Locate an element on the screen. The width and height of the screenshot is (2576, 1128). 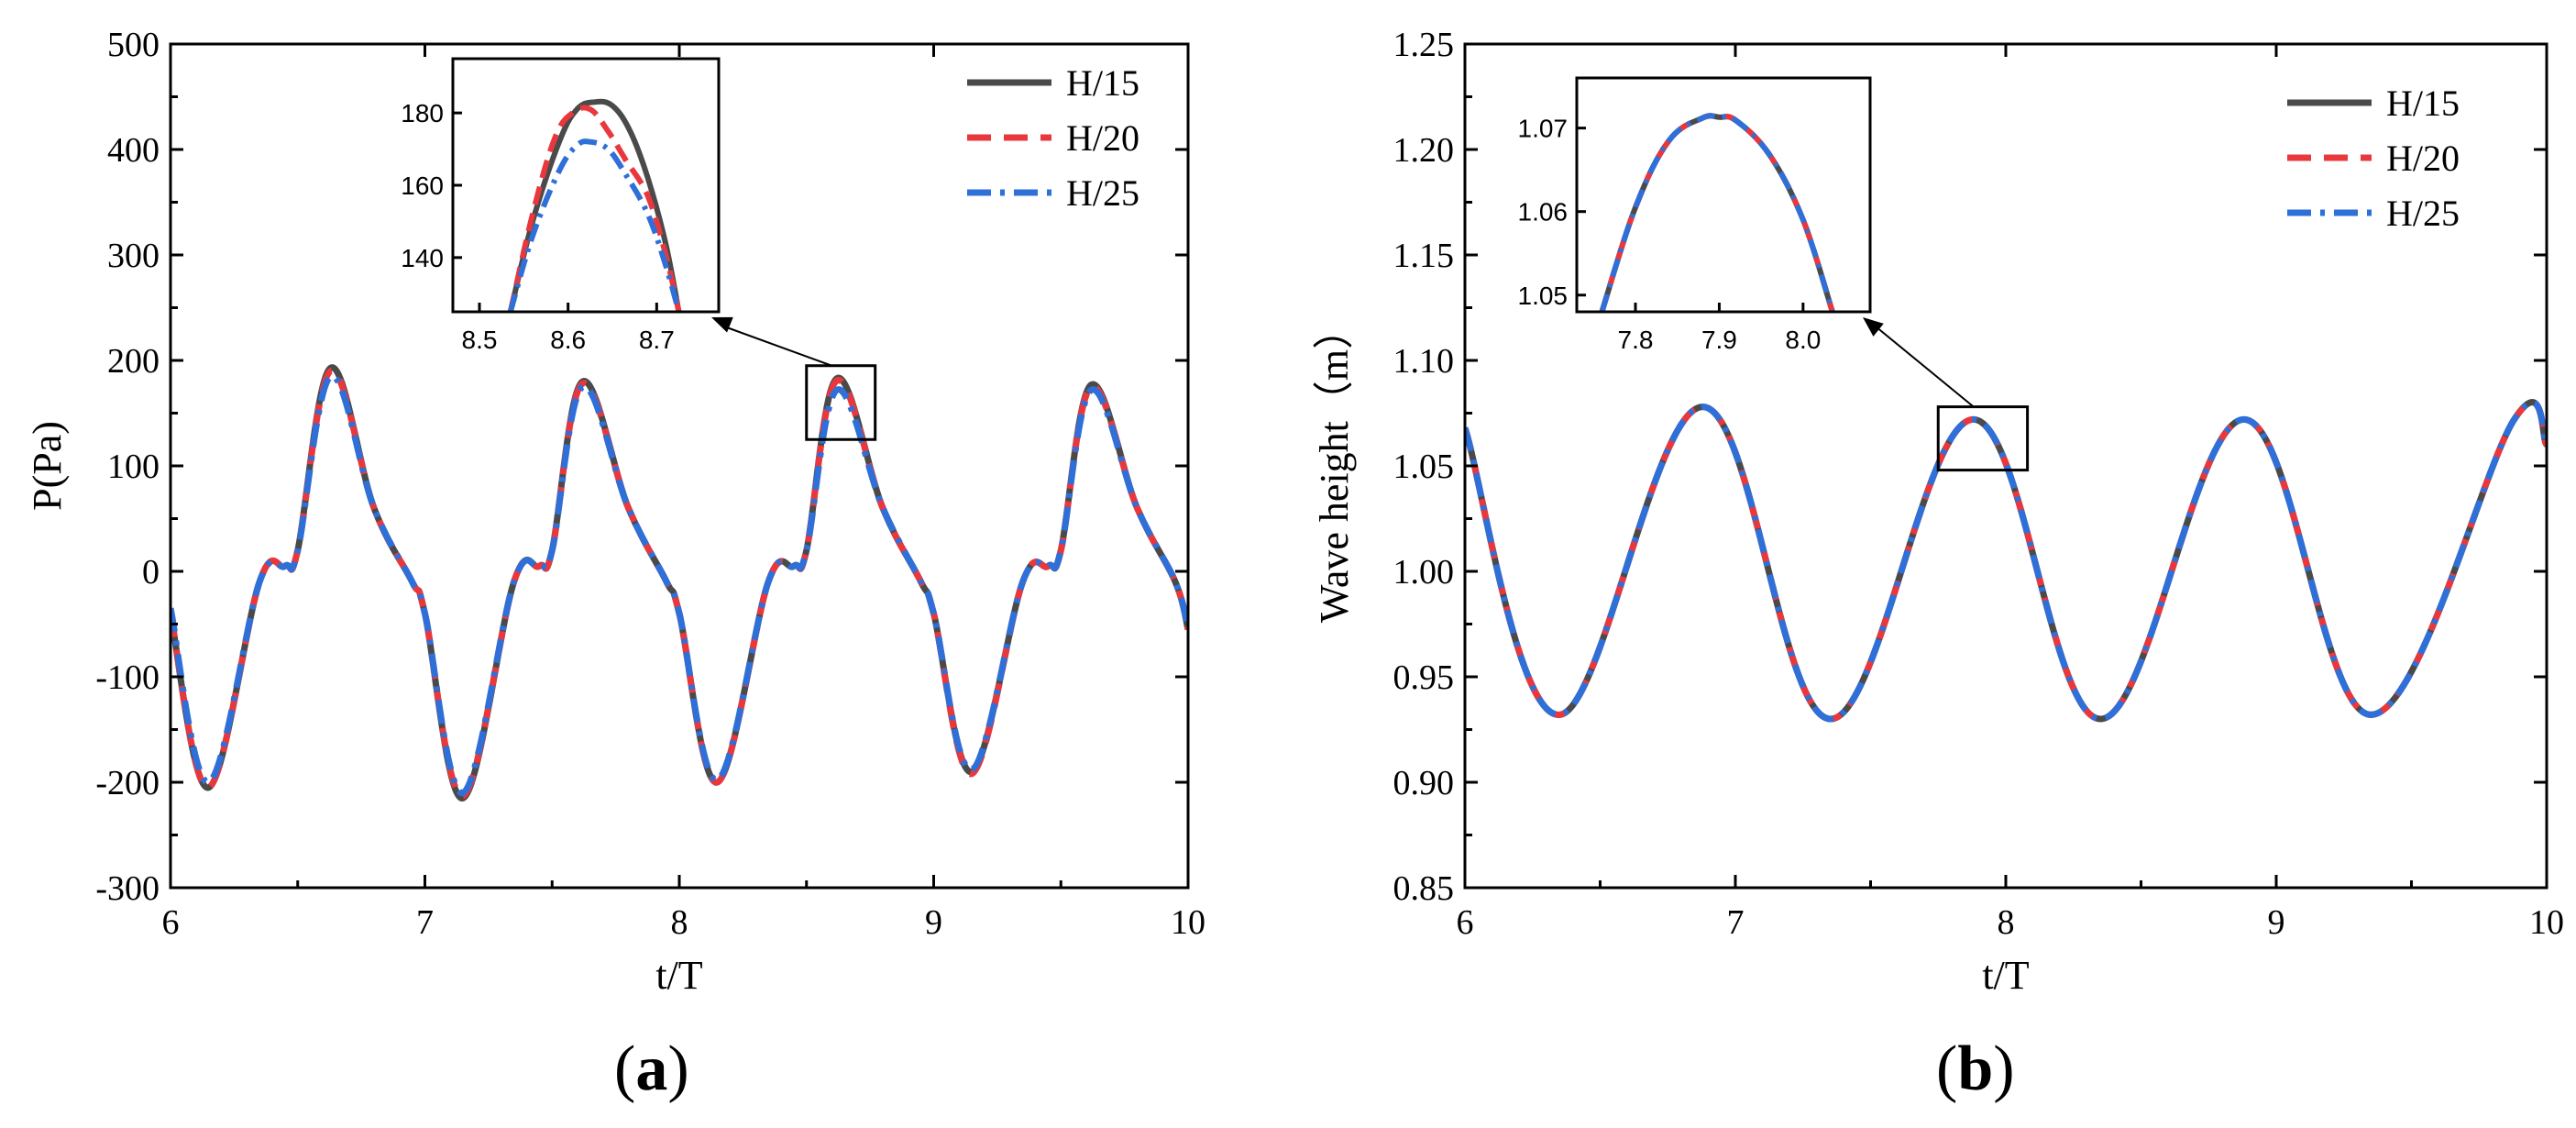
y-tick-label: 100 is located at coordinates (133, 467).